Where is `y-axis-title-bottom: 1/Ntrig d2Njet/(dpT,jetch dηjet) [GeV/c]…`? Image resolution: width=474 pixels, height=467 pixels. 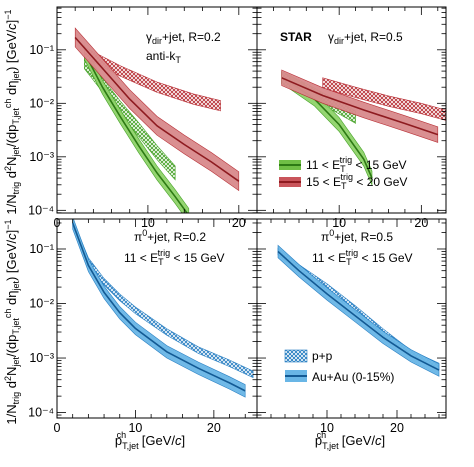
y-axis-title-bottom: 1/Ntrig d2Njet/(dpT,jetch dηjet) [GeV/c]… is located at coordinates (12, 321).